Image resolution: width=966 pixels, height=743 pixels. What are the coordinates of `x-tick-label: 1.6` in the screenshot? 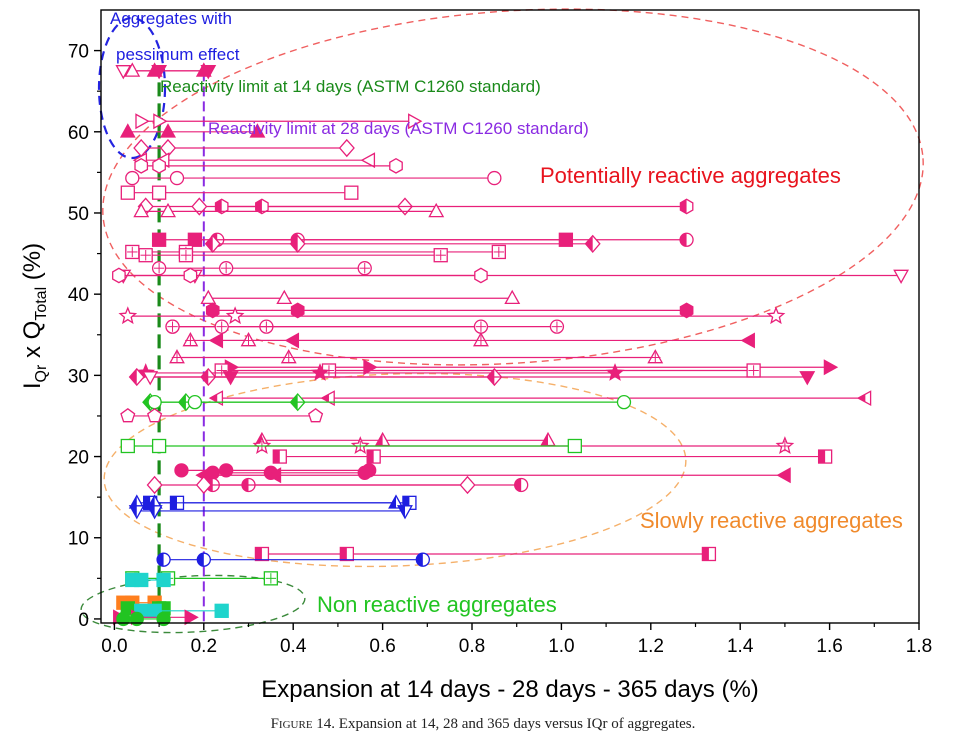 It's located at (829, 646).